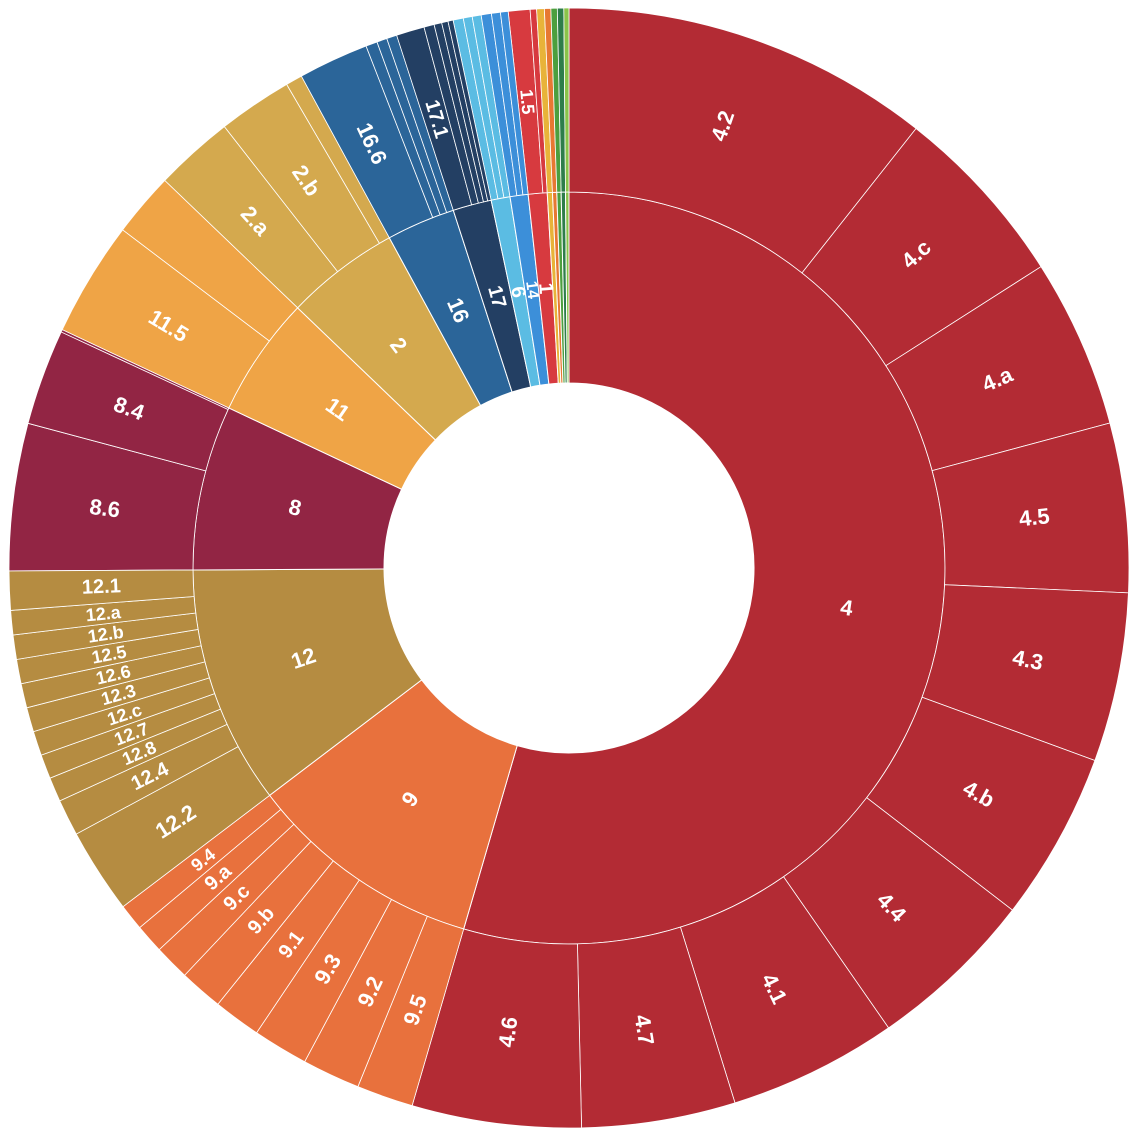 The width and height of the screenshot is (1138, 1130). What do you see at coordinates (101, 587) in the screenshot?
I see `outer-label-12.1: 12.1` at bounding box center [101, 587].